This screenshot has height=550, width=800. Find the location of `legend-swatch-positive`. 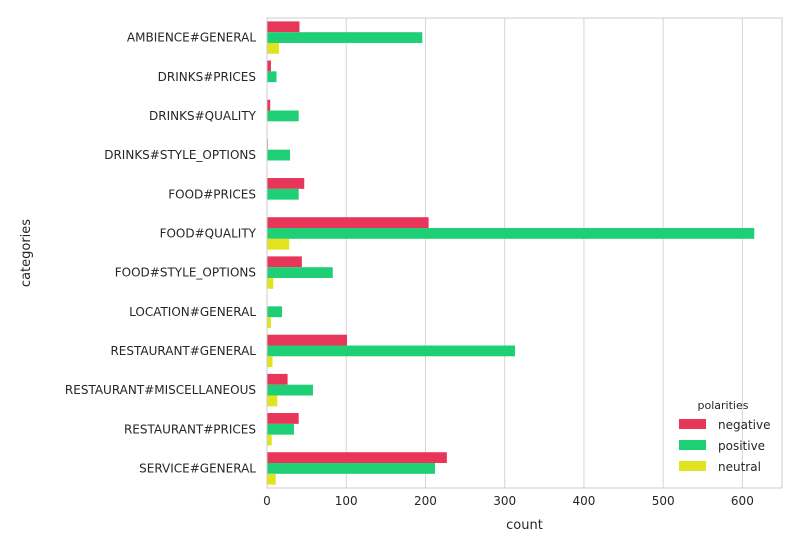

legend-swatch-positive is located at coordinates (692, 445).